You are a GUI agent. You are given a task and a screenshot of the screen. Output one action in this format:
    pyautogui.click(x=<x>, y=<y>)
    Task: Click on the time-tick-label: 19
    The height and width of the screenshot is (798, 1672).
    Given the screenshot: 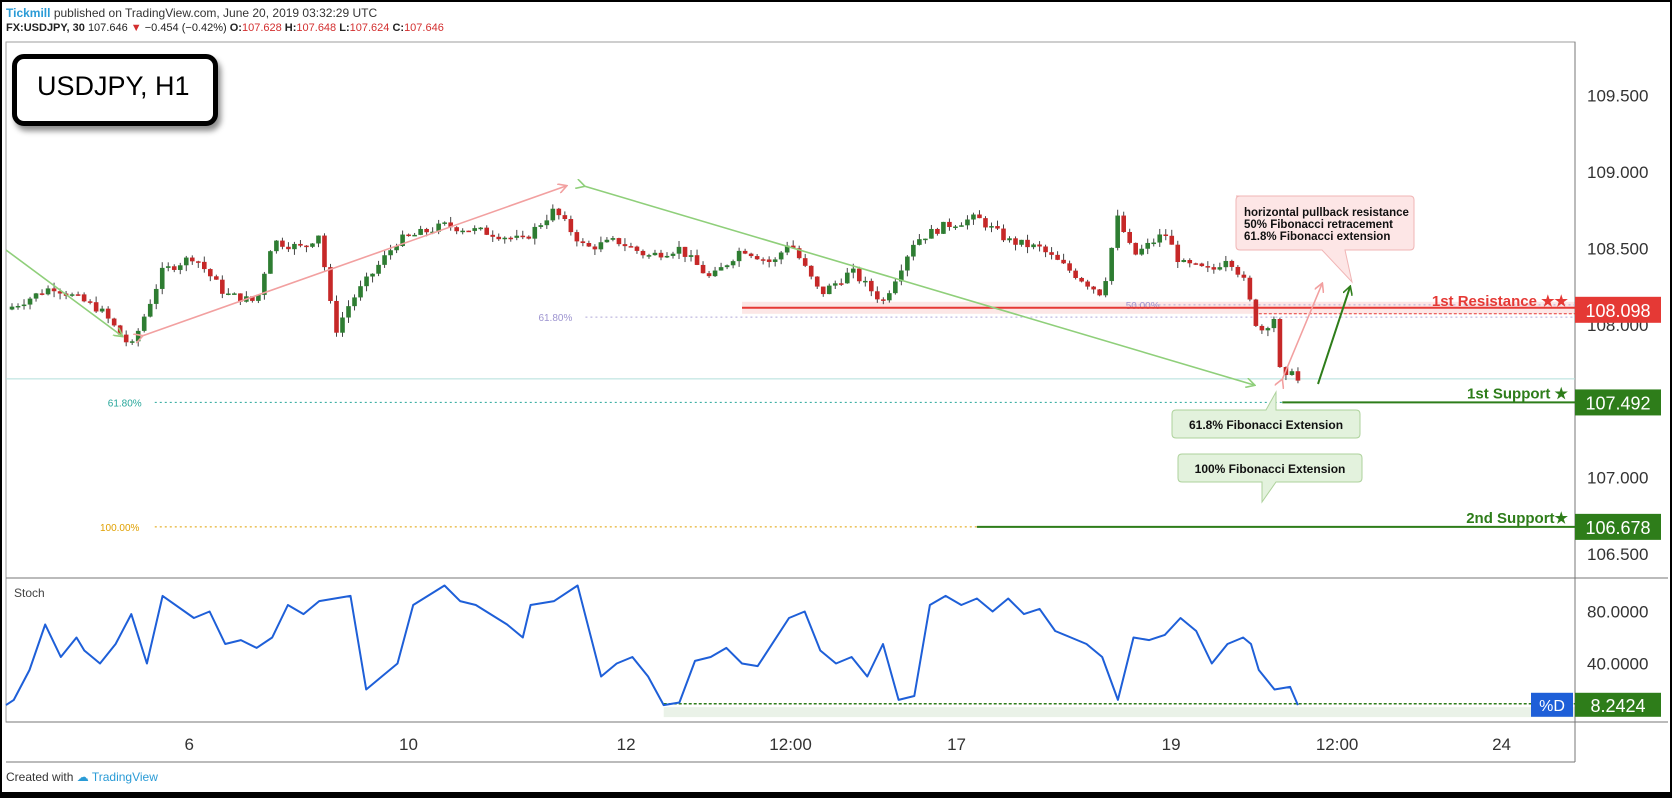 What is the action you would take?
    pyautogui.click(x=1171, y=744)
    